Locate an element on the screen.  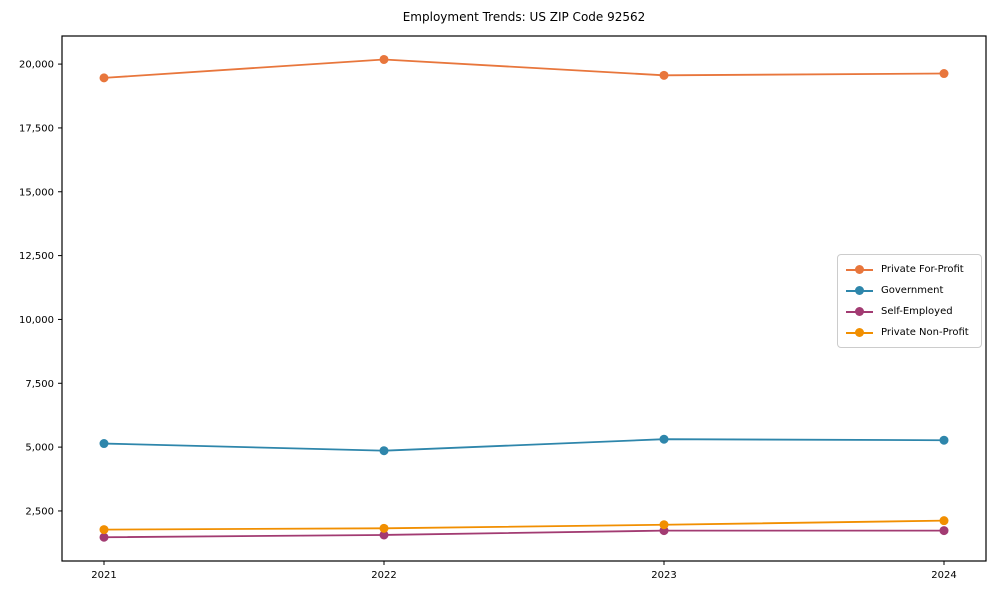
series-line-private-non-profit is located at coordinates (524, 525).